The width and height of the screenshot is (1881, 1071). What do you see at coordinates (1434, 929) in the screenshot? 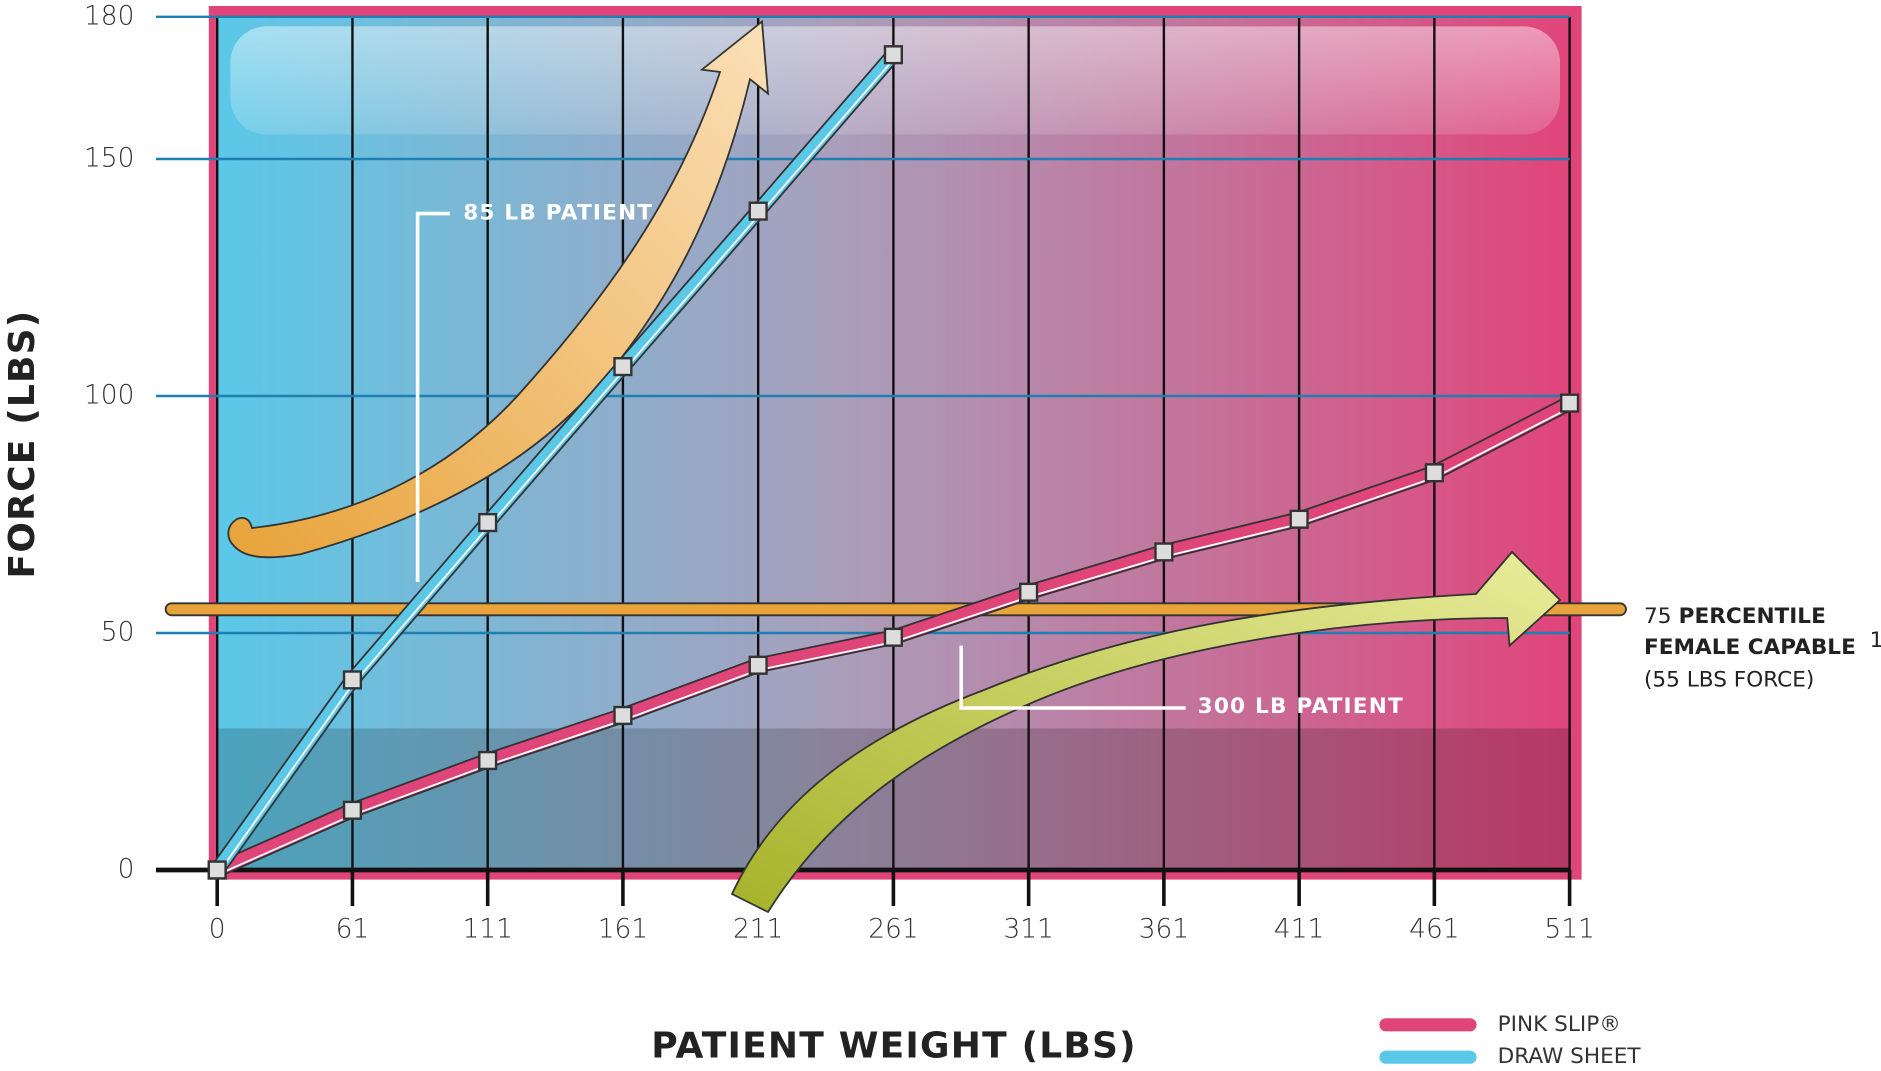
I see `x-tick-label: 461` at bounding box center [1434, 929].